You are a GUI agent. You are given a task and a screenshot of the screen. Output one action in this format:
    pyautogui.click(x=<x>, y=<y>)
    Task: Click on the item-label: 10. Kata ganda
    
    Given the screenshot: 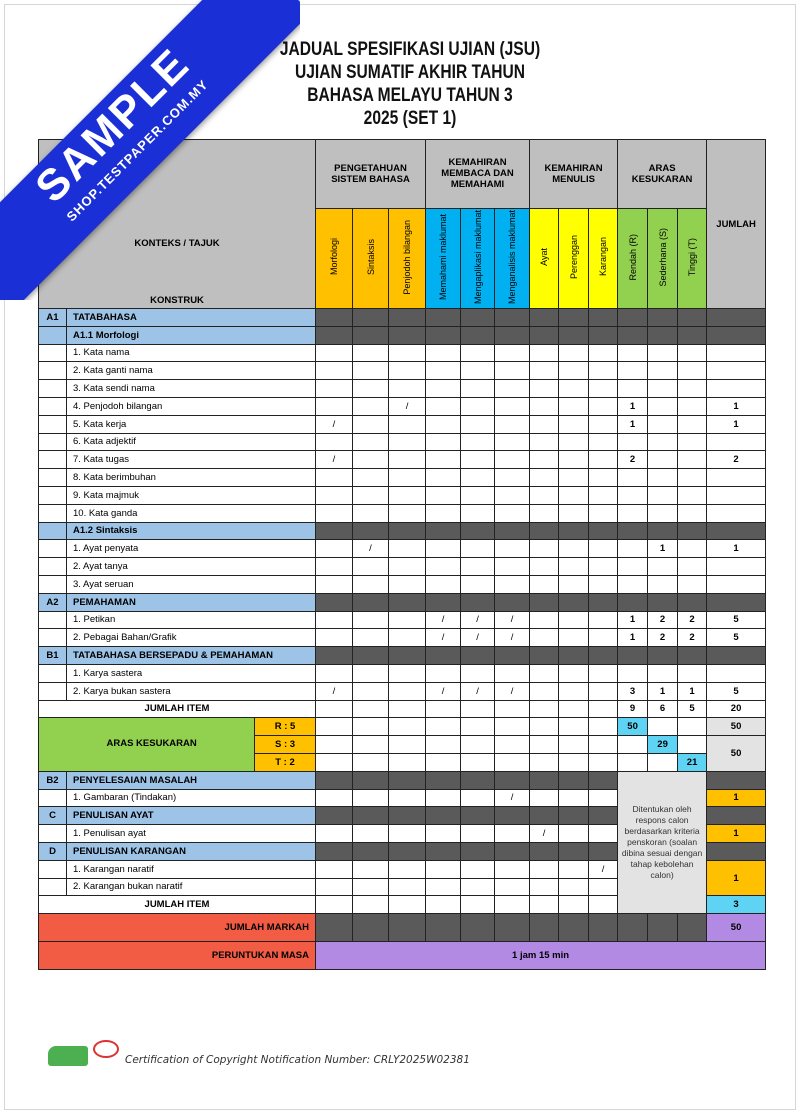 What is the action you would take?
    pyautogui.click(x=191, y=513)
    